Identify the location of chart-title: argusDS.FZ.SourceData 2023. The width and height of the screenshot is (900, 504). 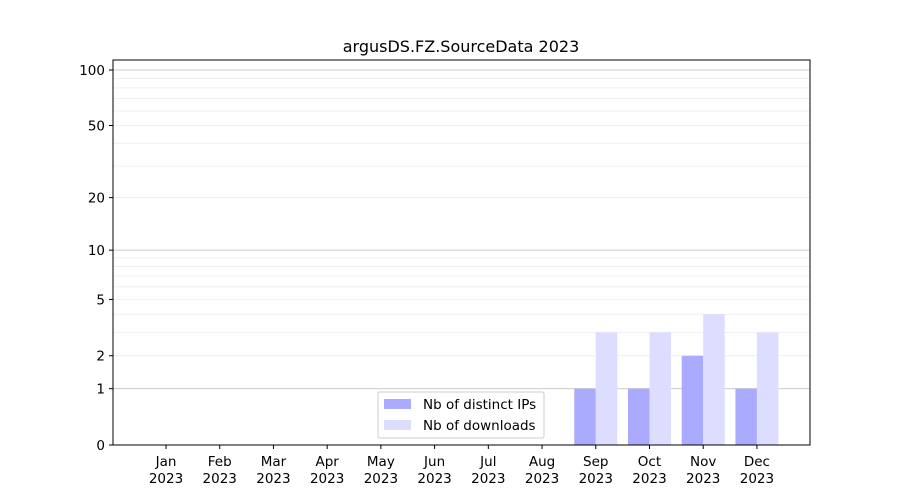
(461, 46).